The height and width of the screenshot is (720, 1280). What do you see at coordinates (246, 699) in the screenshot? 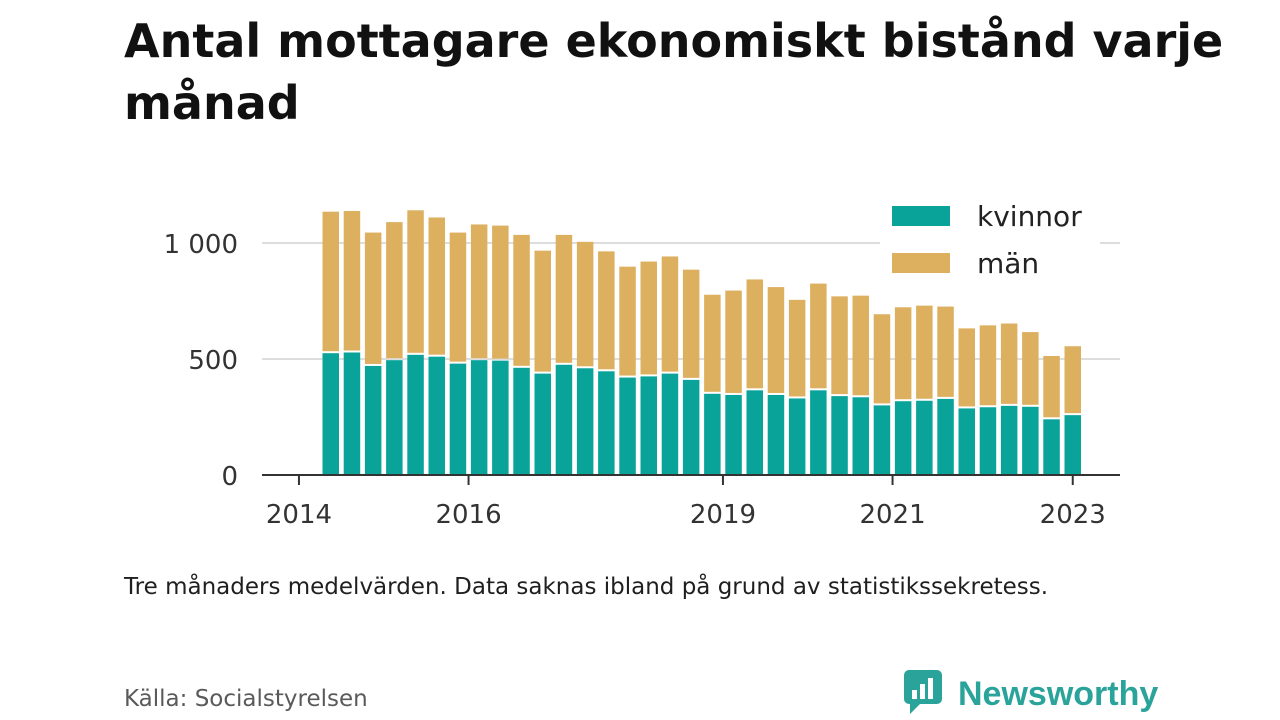
I see `source-text: Källa: Socialstyrelsen` at bounding box center [246, 699].